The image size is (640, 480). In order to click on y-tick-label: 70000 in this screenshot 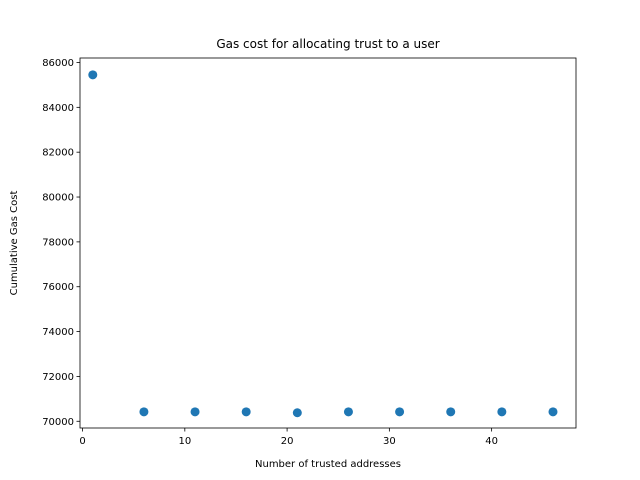, I will do `click(58, 422)`.